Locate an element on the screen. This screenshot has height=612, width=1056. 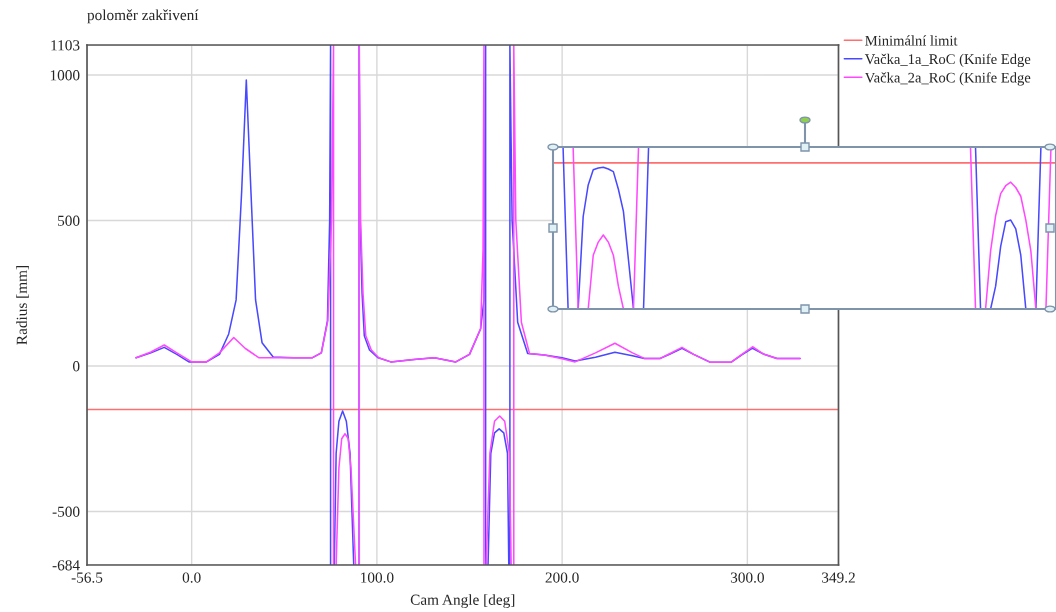
x-tick-label: 100.0 is located at coordinates (377, 577).